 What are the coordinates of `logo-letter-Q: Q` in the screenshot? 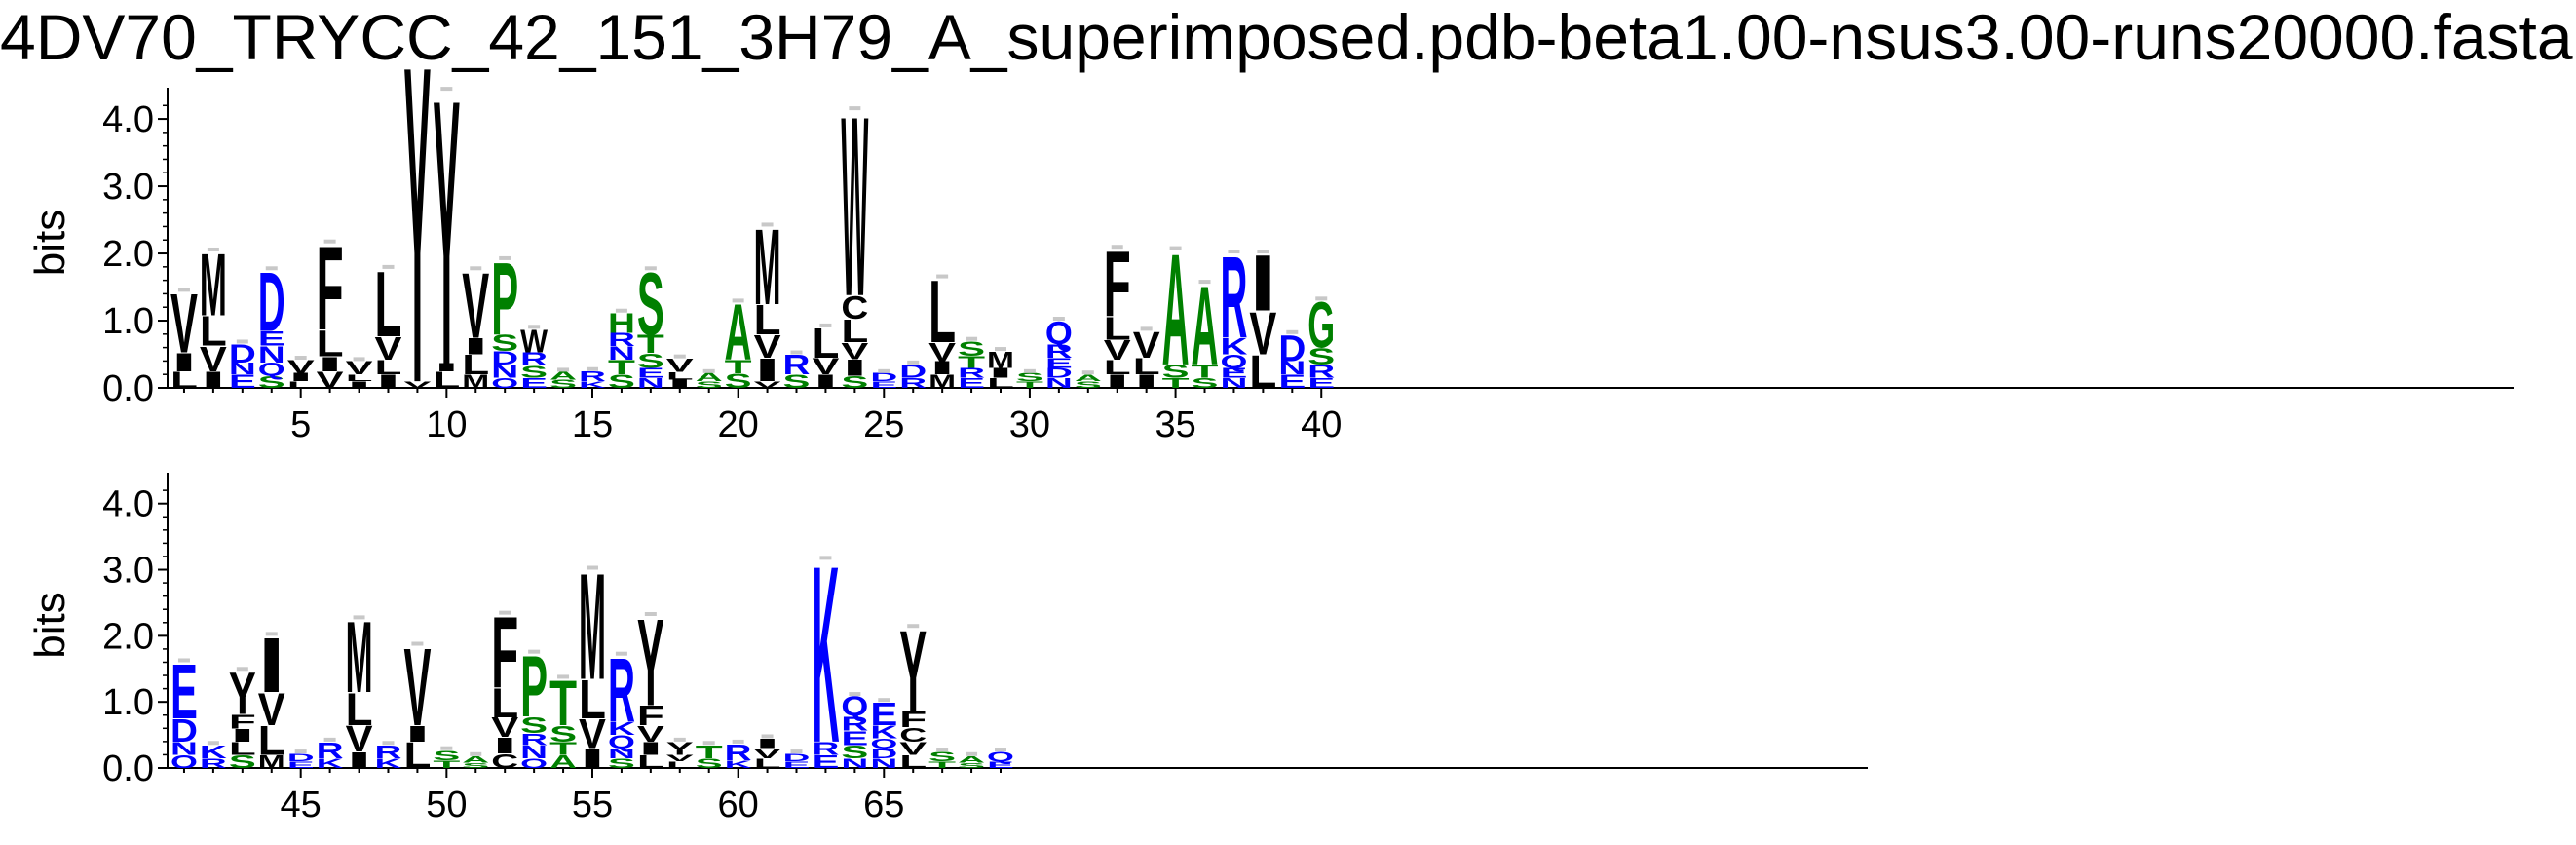 It's located at (1059, 334).